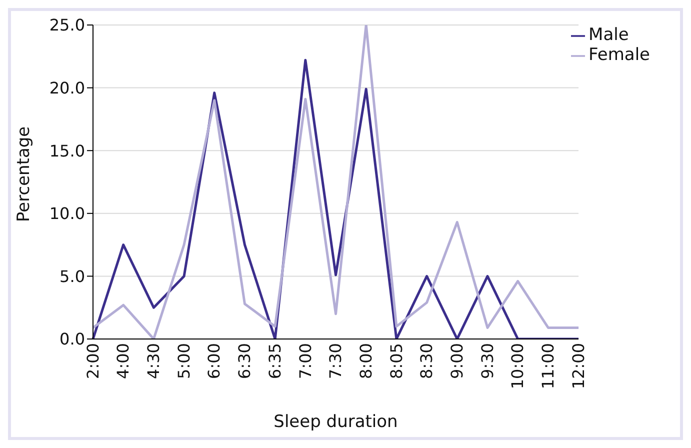  I want to click on y-tick-label: 0.0, so click(72, 339).